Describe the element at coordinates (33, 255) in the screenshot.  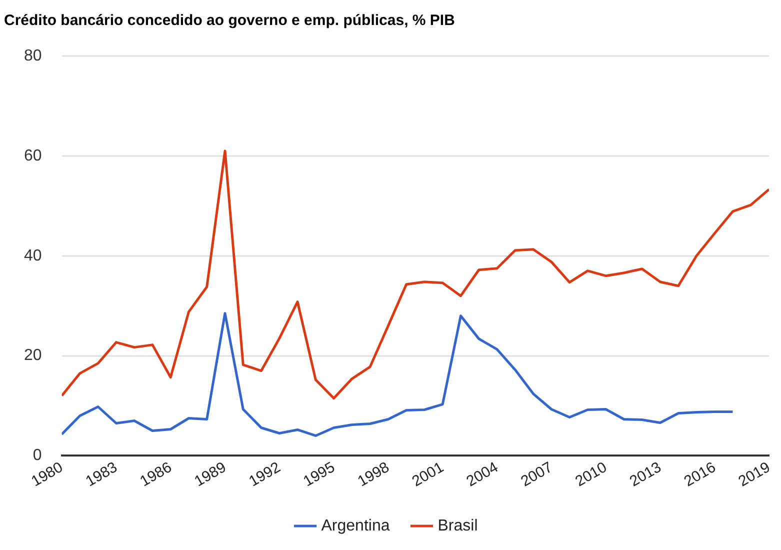
I see `y-tick-label: 40` at that location.